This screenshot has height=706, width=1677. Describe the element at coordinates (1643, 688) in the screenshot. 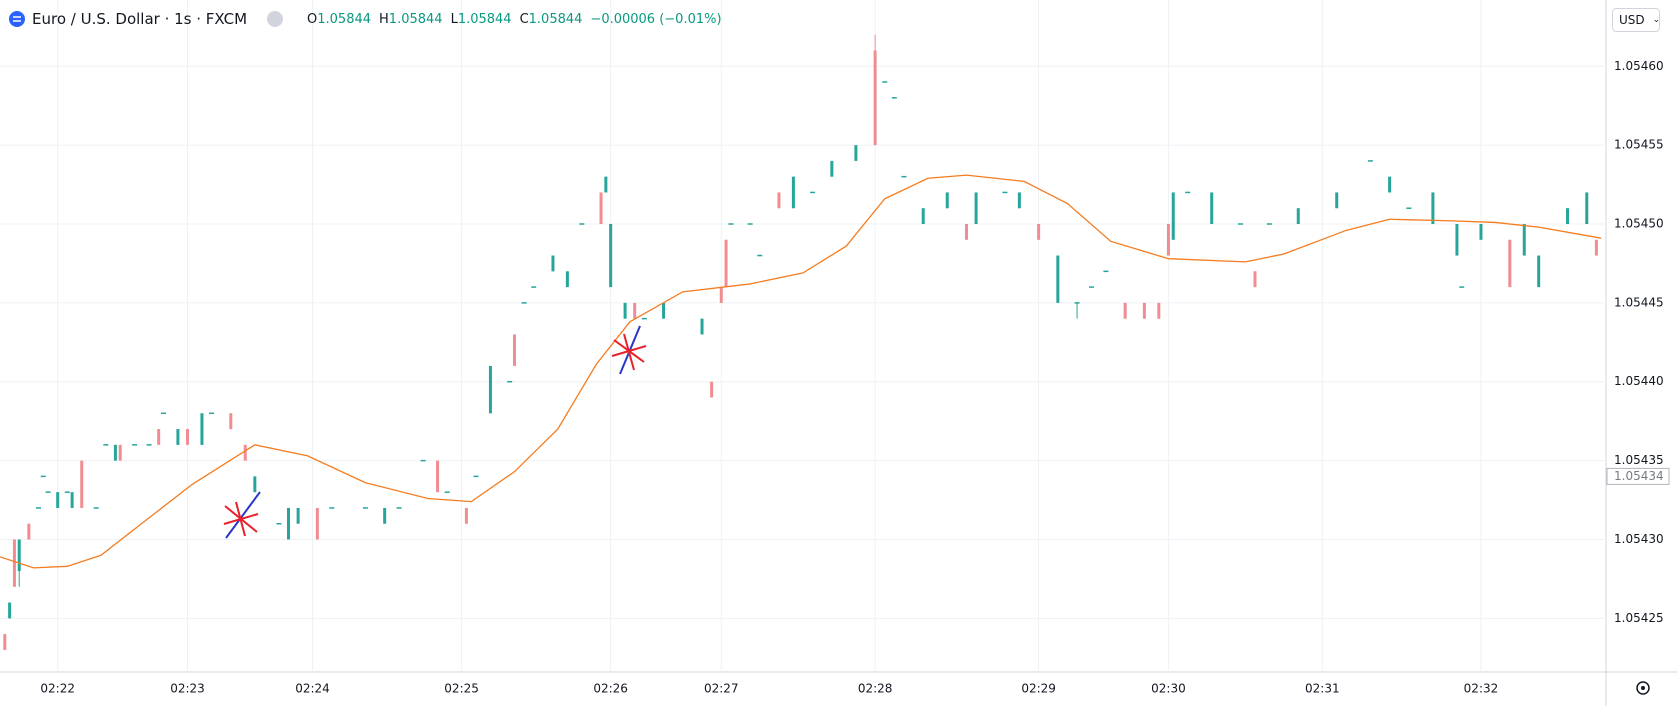

I see `settings-icon` at that location.